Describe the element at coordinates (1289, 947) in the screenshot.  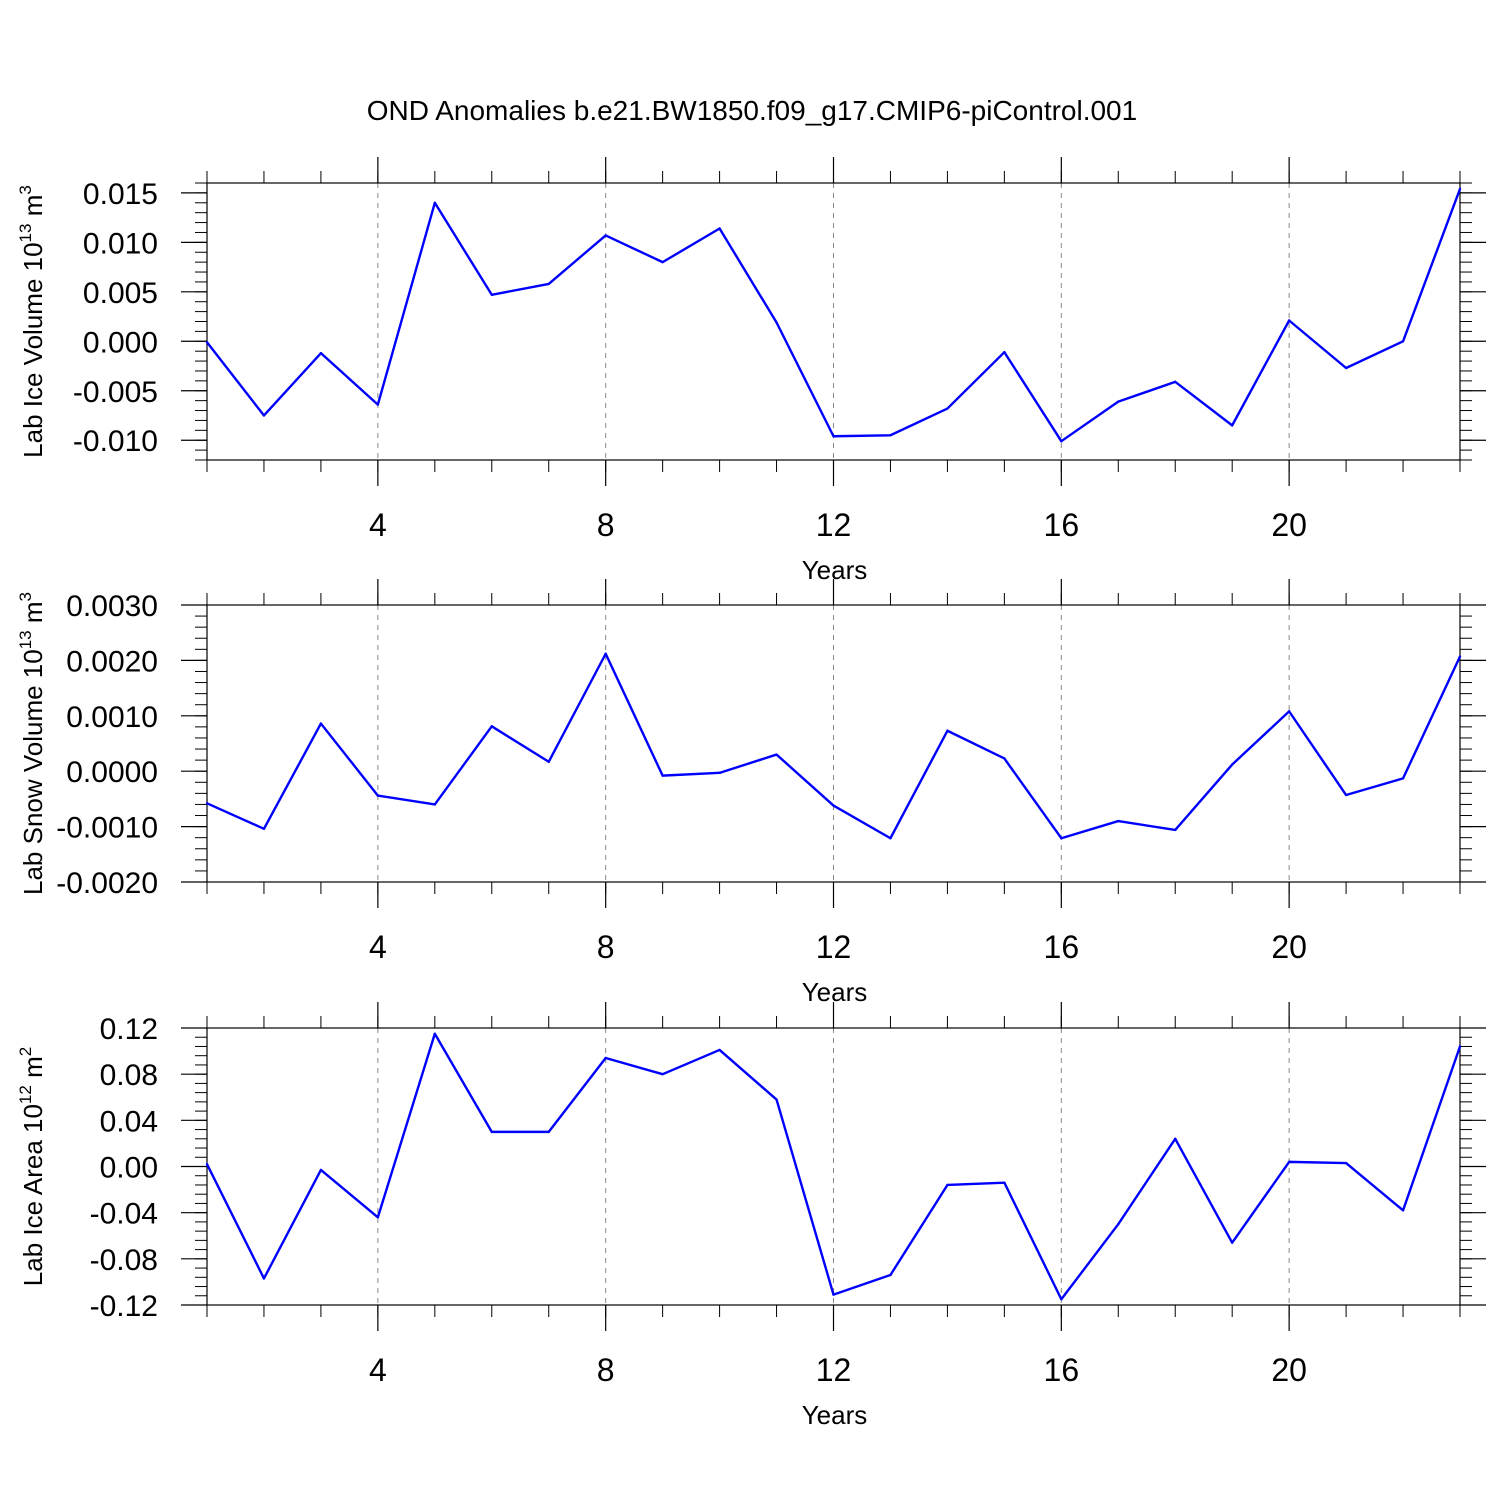
I see `x-tick-label: 20` at that location.